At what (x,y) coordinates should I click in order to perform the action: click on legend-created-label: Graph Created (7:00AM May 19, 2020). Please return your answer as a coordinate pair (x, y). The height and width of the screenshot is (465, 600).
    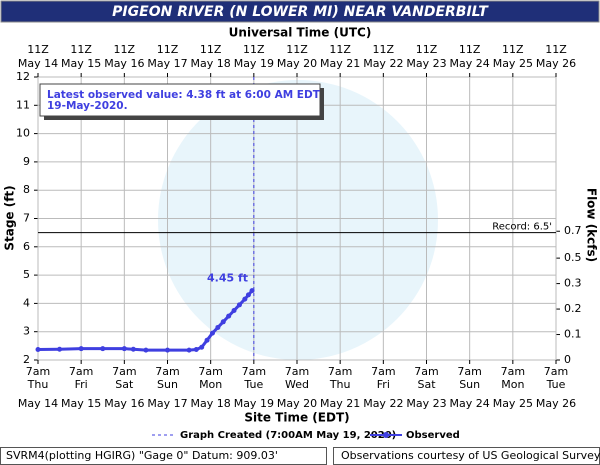
    Looking at the image, I should click on (288, 435).